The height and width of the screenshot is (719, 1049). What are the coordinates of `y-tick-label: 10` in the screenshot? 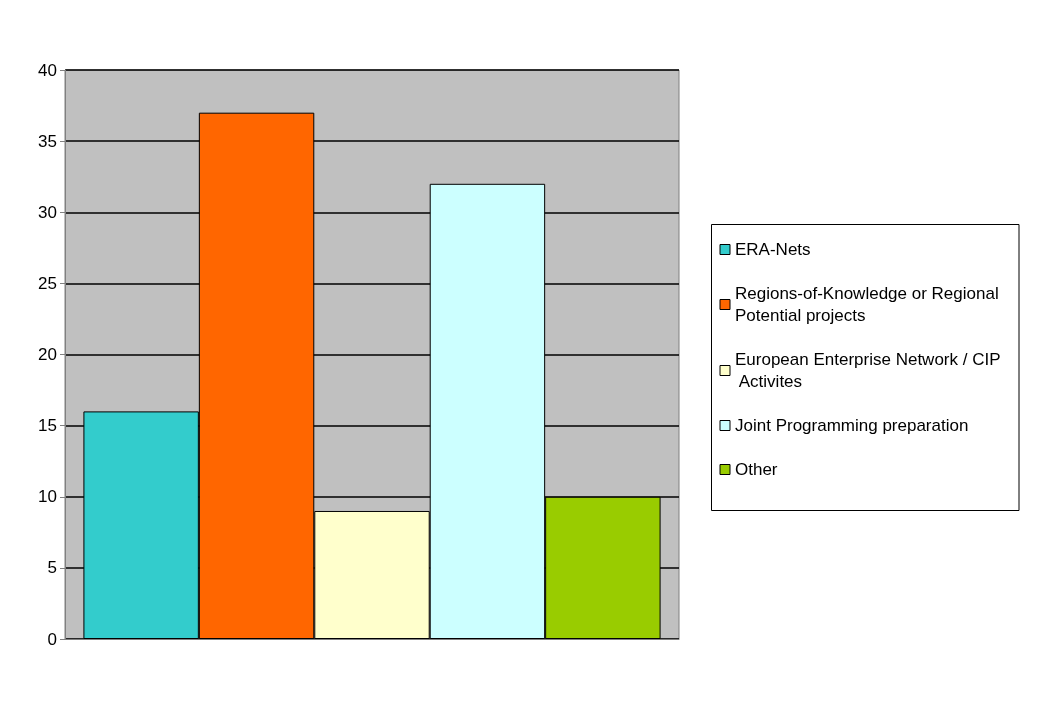 It's located at (47, 497).